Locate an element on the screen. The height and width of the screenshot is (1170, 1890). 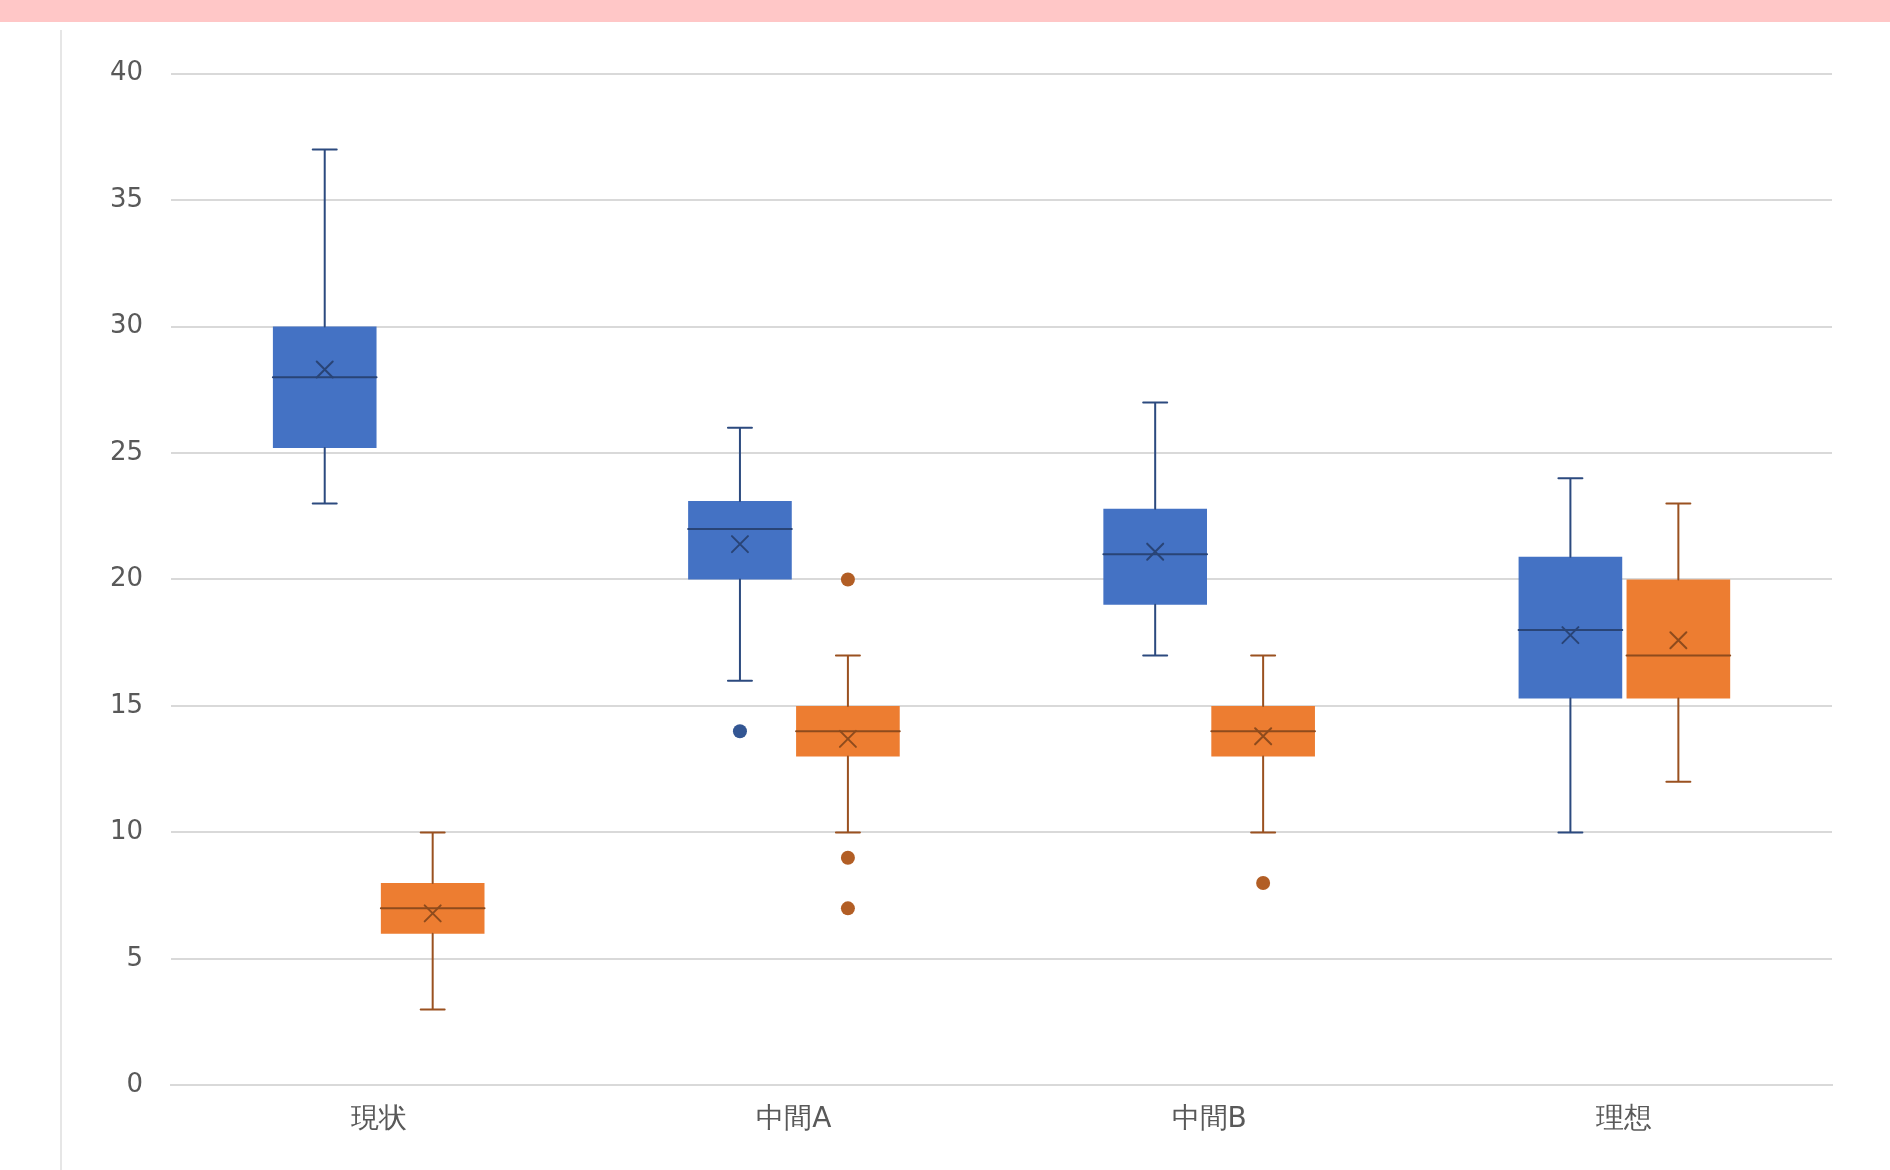
y-tick-label: 15 is located at coordinates (126, 703).